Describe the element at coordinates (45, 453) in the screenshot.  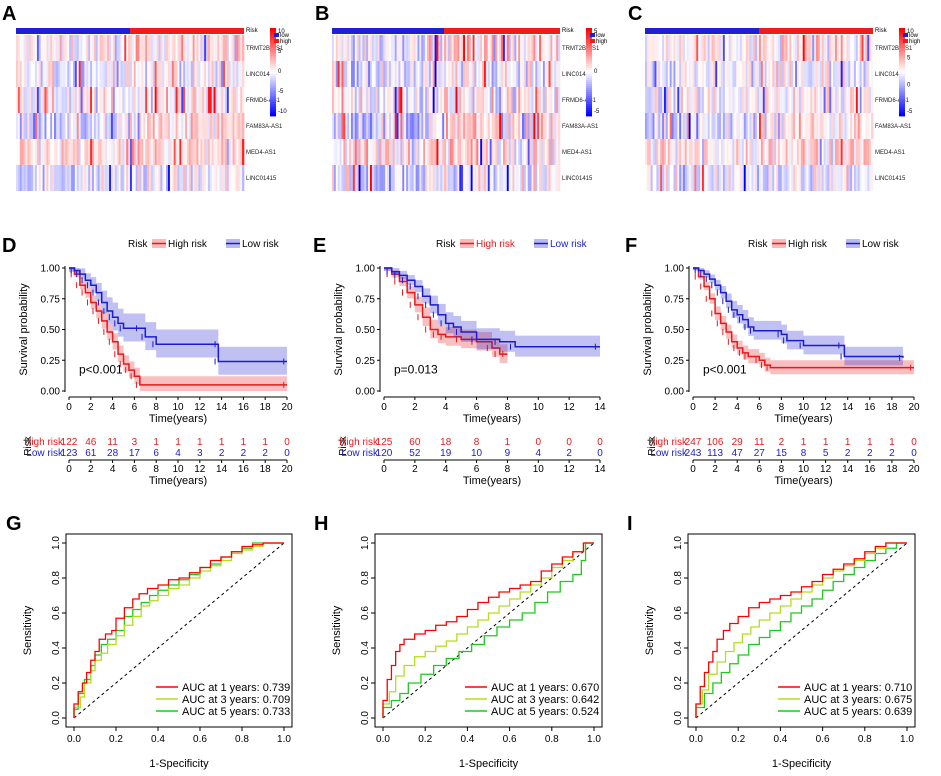
I see `risk-row-name: Low risk` at that location.